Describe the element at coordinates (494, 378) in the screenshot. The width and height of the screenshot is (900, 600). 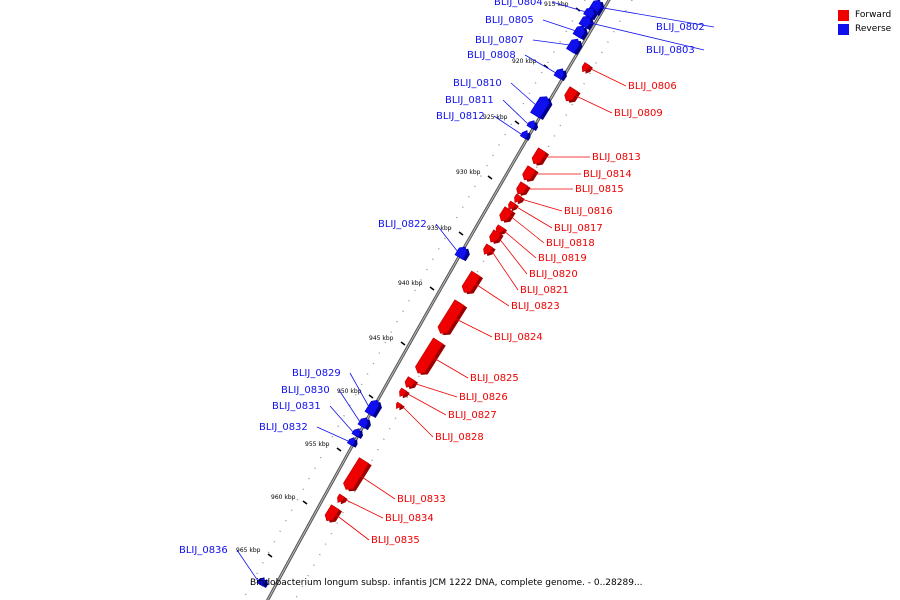
I see `gene-label-blij-0825: BLIJ_0825` at that location.